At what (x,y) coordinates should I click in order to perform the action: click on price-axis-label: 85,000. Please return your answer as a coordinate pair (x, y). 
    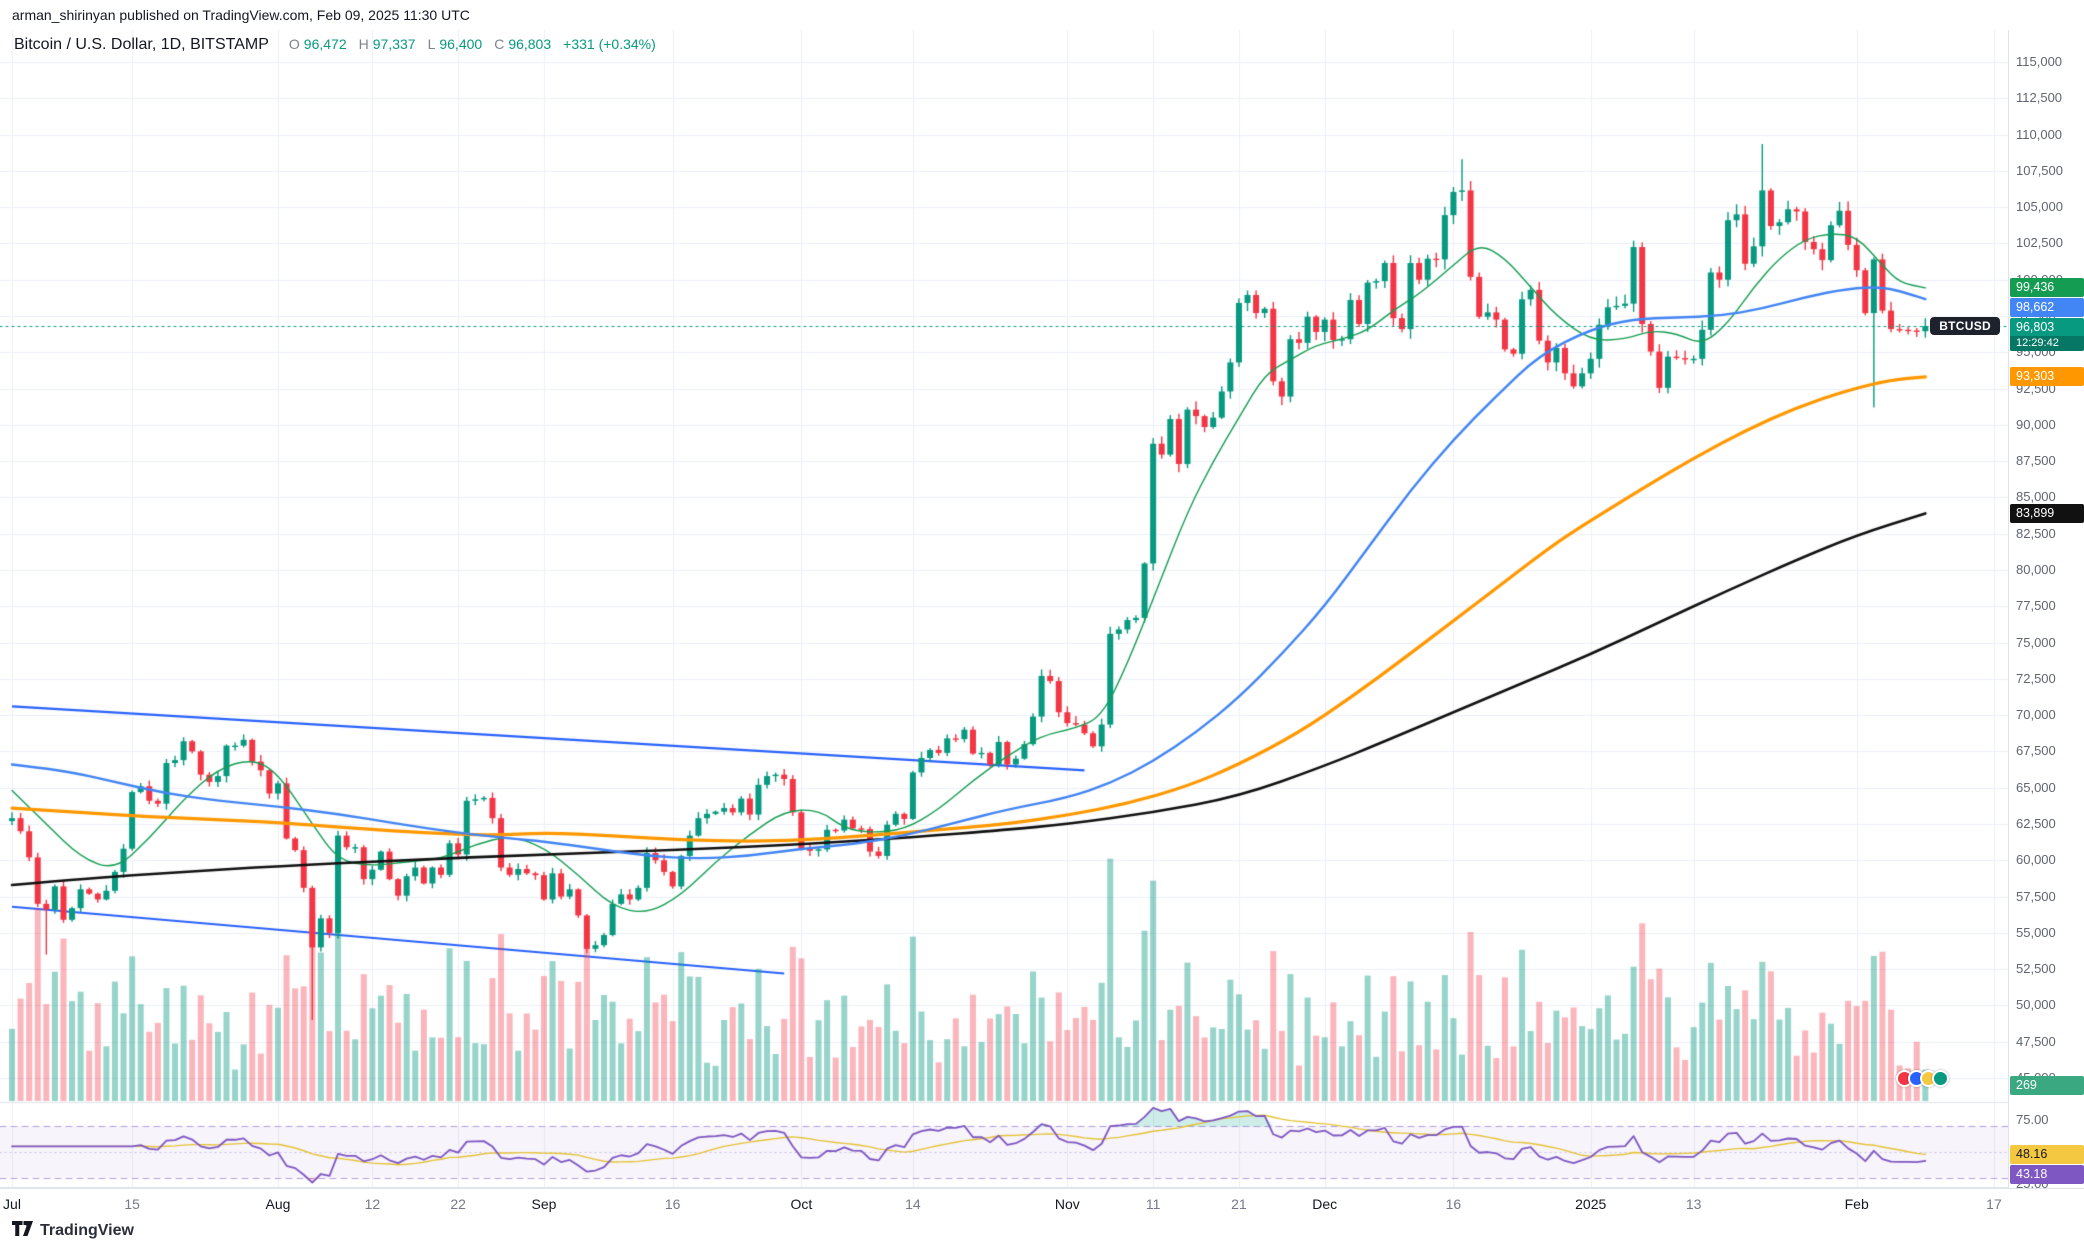
    Looking at the image, I should click on (2036, 497).